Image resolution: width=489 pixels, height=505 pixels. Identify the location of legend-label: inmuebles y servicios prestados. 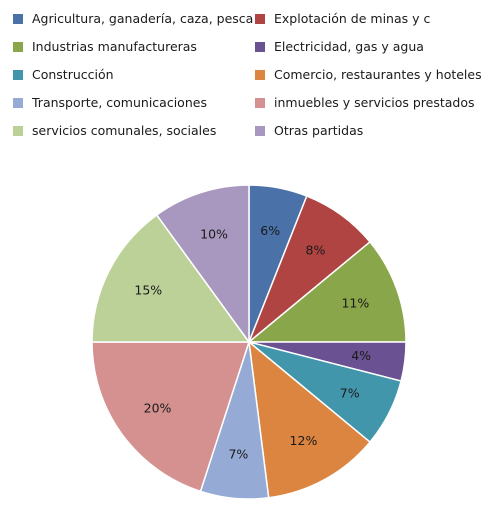
(374, 102).